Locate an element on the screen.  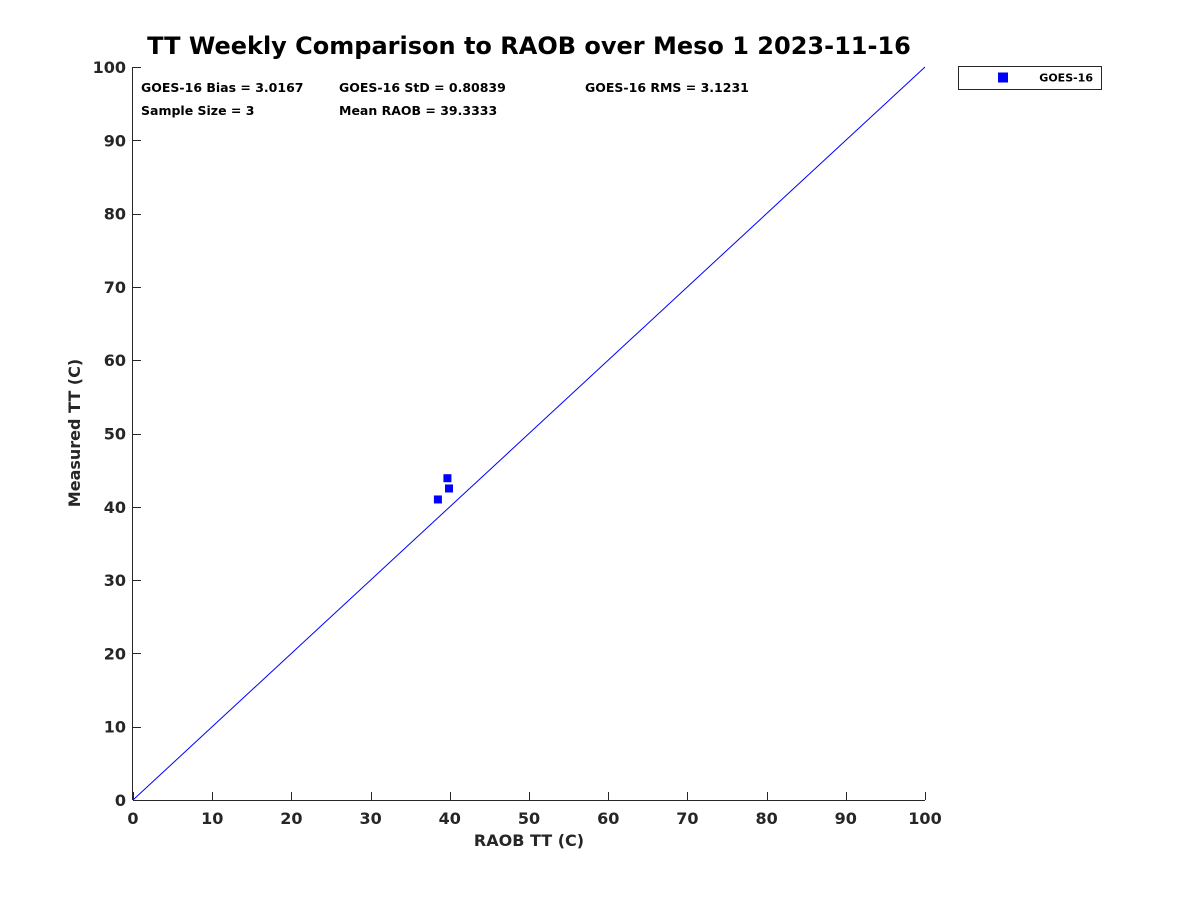
stat-bias: GOES-16 Bias = 3.0167 is located at coordinates (222, 87).